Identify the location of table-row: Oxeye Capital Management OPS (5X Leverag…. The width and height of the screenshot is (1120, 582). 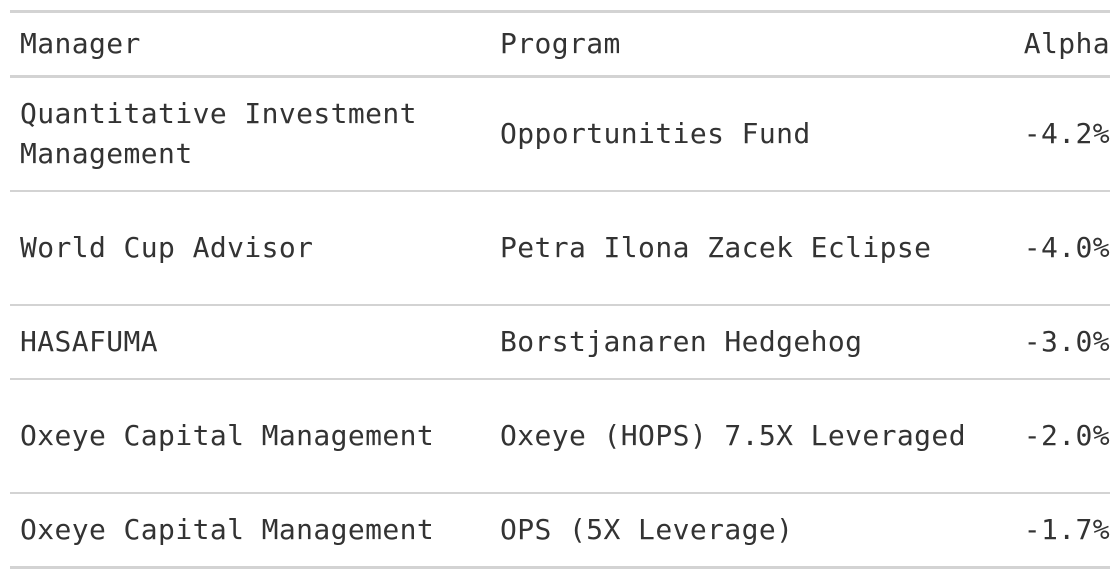
(560, 531).